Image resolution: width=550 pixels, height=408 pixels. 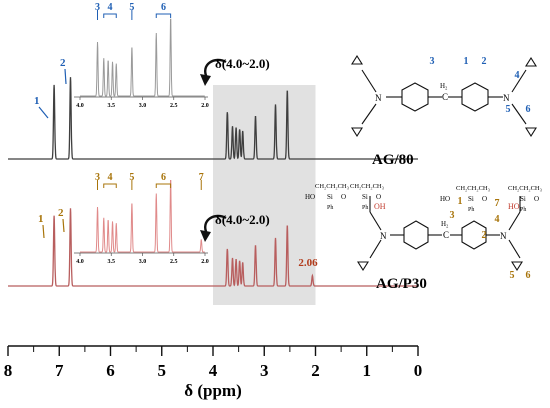 What do you see at coordinates (174, 106) in the screenshot?
I see `inset-tick-label: 2.5` at bounding box center [174, 106].